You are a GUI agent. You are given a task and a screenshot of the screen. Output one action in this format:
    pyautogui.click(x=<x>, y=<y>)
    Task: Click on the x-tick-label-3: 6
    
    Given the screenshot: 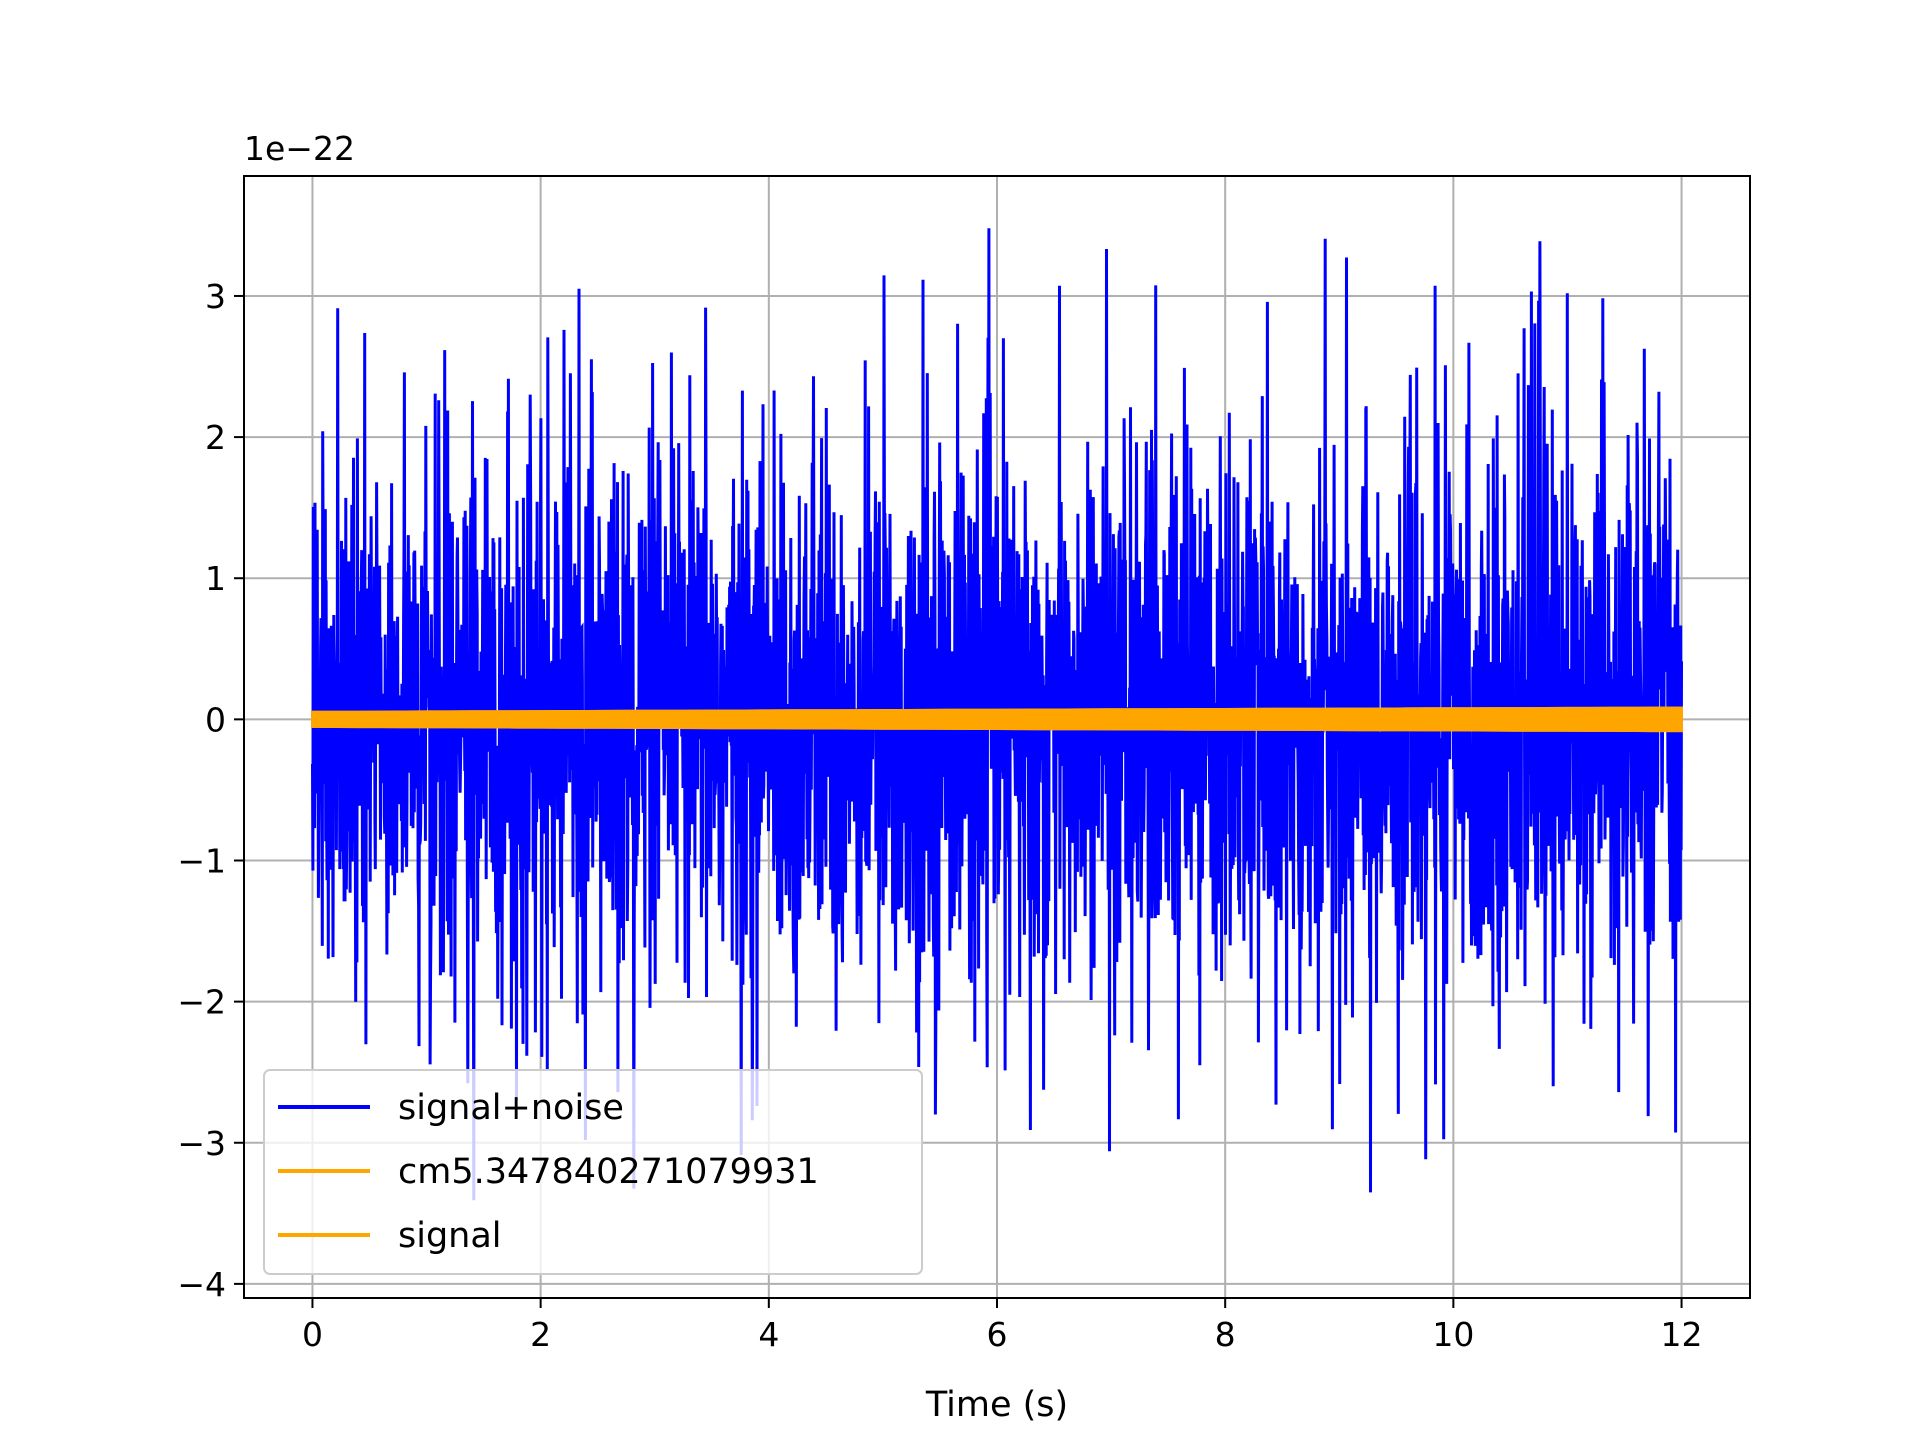 What is the action you would take?
    pyautogui.click(x=997, y=1334)
    